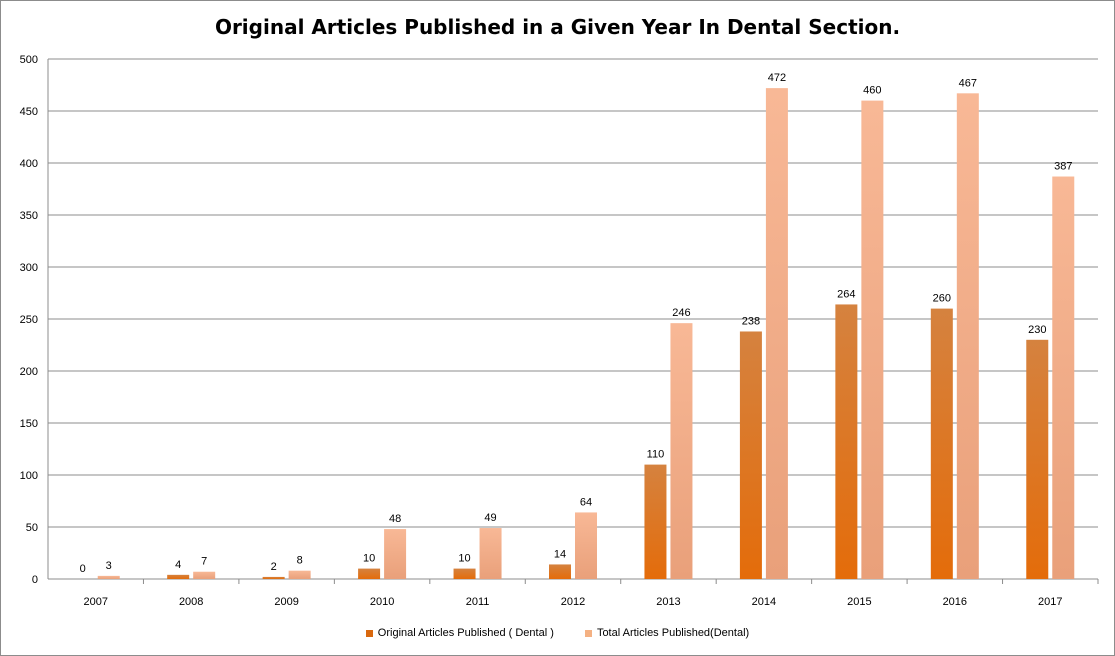 The height and width of the screenshot is (656, 1115). What do you see at coordinates (29, 112) in the screenshot?
I see `y-tick-label-450: 450` at bounding box center [29, 112].